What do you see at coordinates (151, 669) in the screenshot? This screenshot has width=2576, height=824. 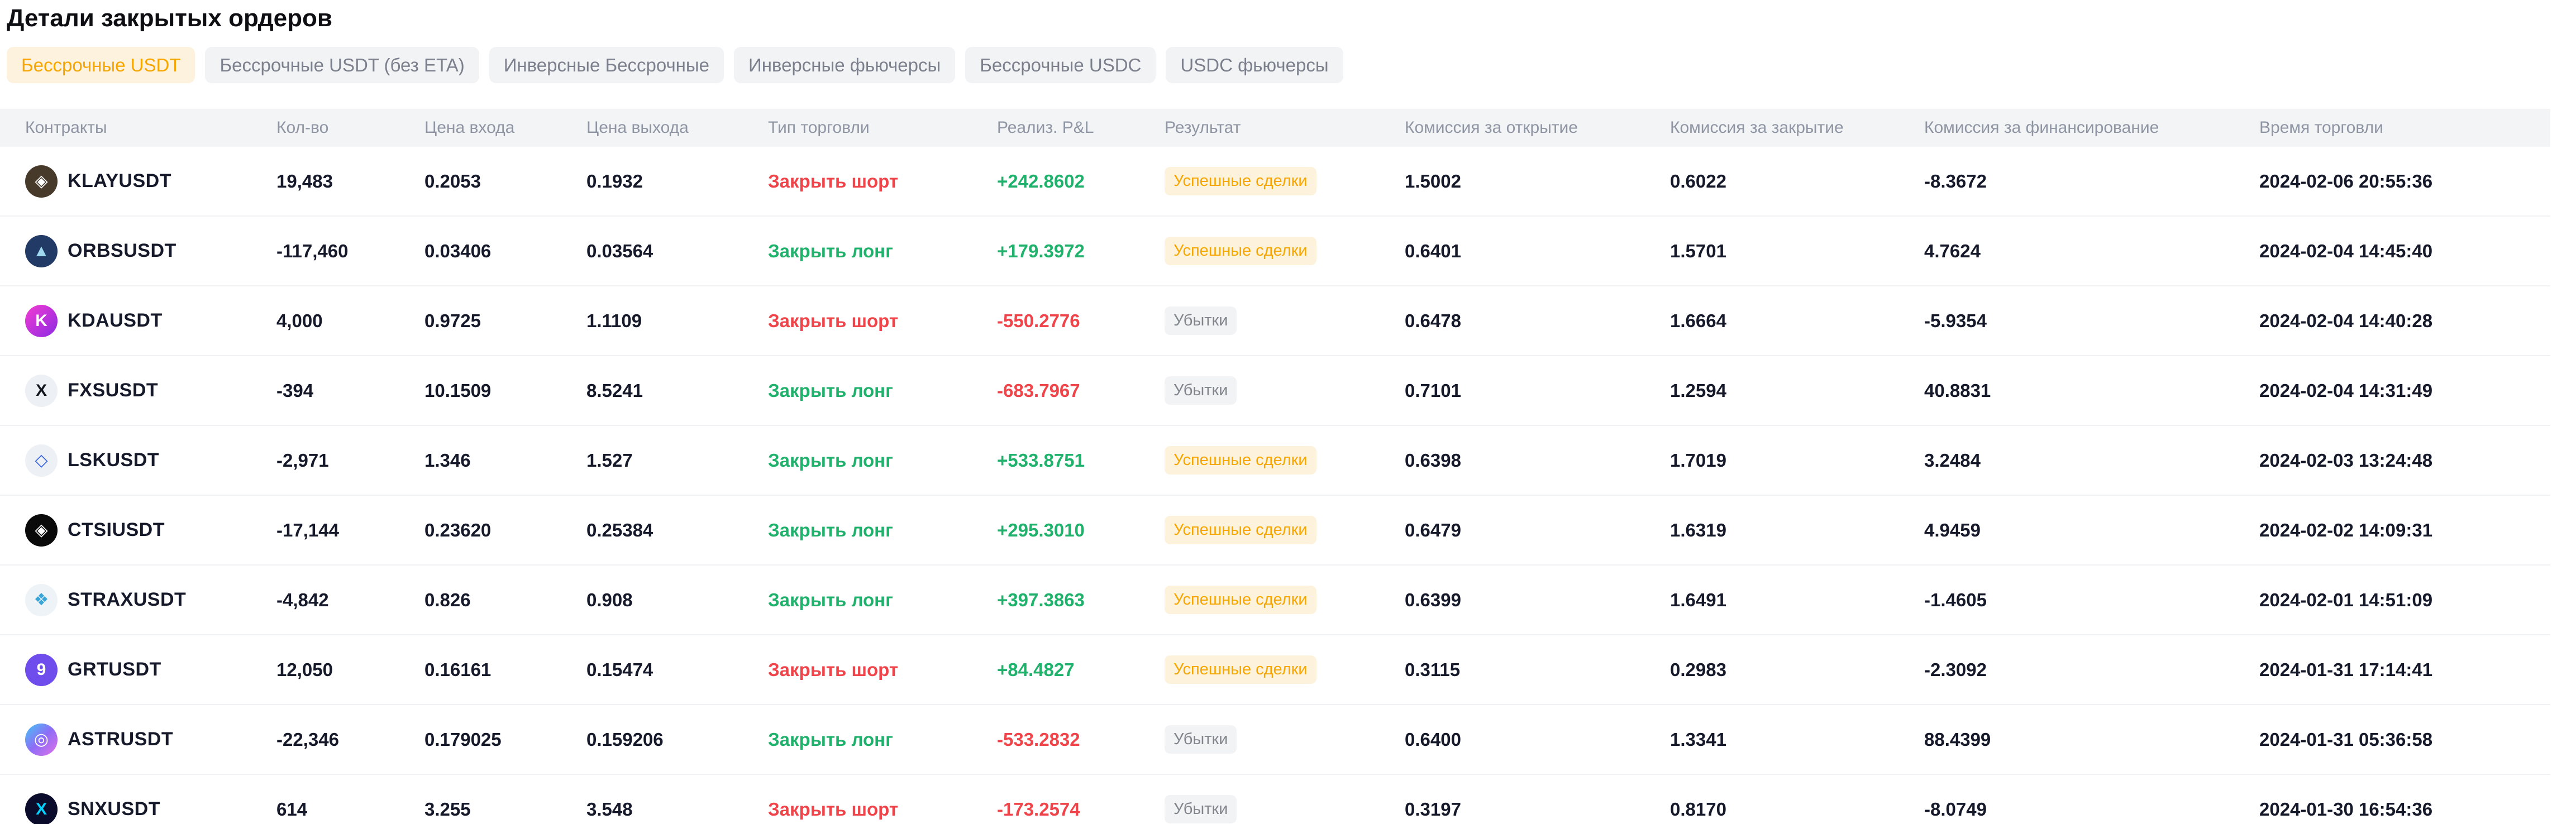 I see `contract-cell: 9 GRTUSDT` at bounding box center [151, 669].